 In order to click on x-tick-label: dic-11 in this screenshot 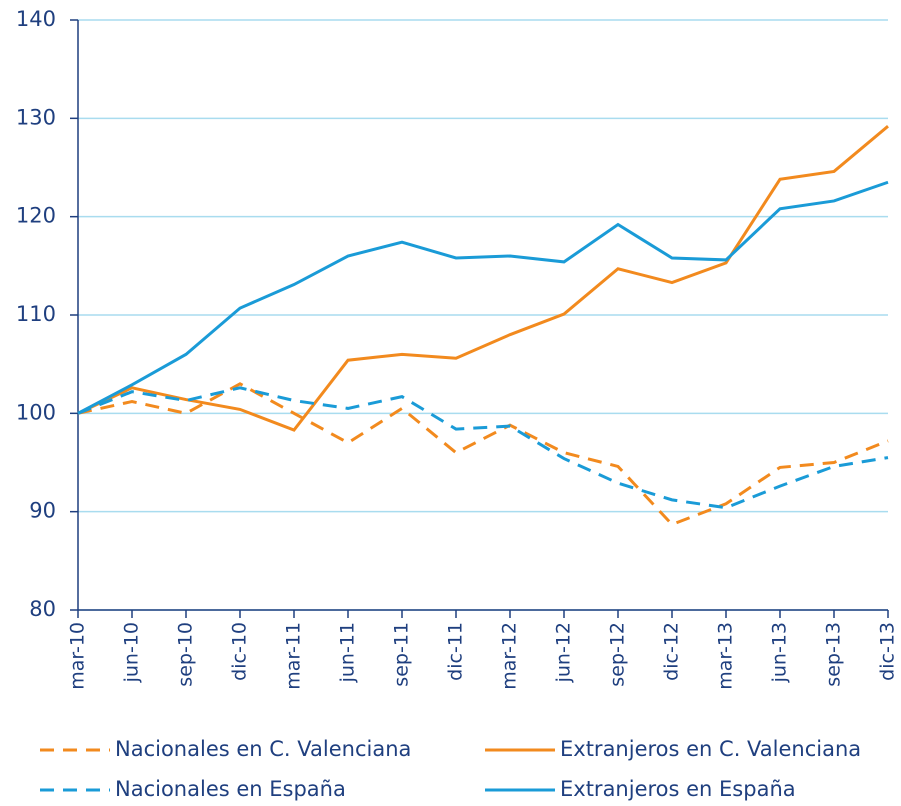, I will do `click(456, 651)`.